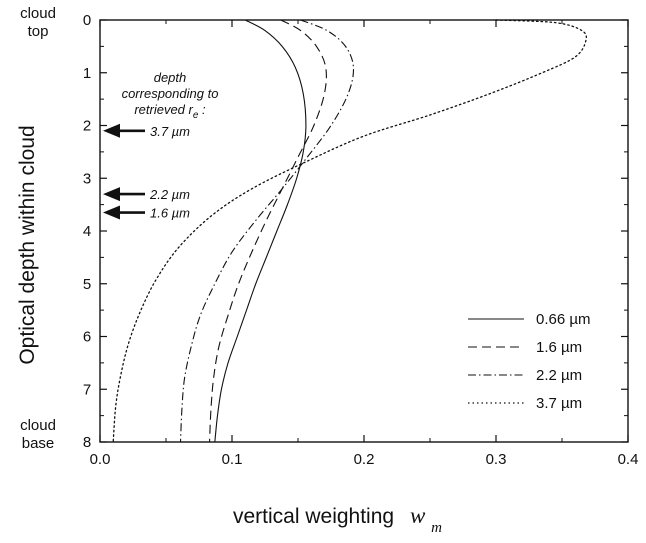 The width and height of the screenshot is (646, 543). Describe the element at coordinates (87, 73) in the screenshot. I see `y-tick-label: 1` at that location.